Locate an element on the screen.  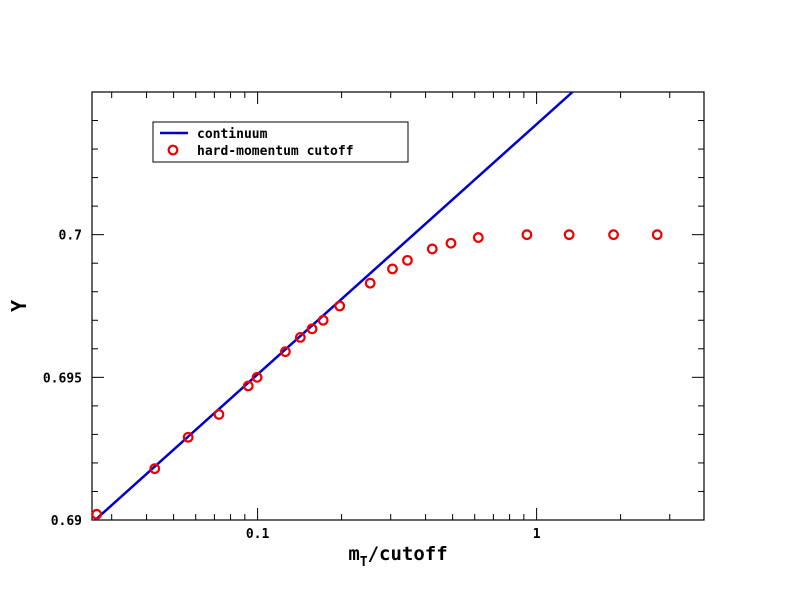
y-tick-label: 0.695 is located at coordinates (62, 378).